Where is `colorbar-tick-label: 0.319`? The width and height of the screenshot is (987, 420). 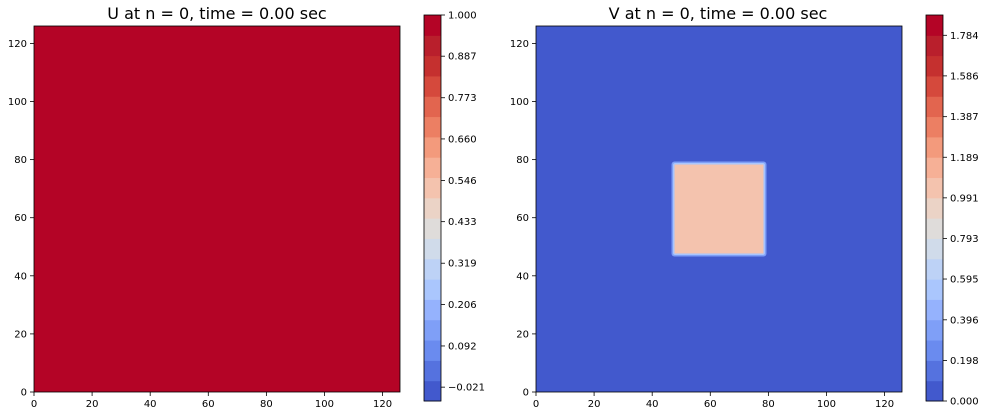
colorbar-tick-label: 0.319 is located at coordinates (462, 264).